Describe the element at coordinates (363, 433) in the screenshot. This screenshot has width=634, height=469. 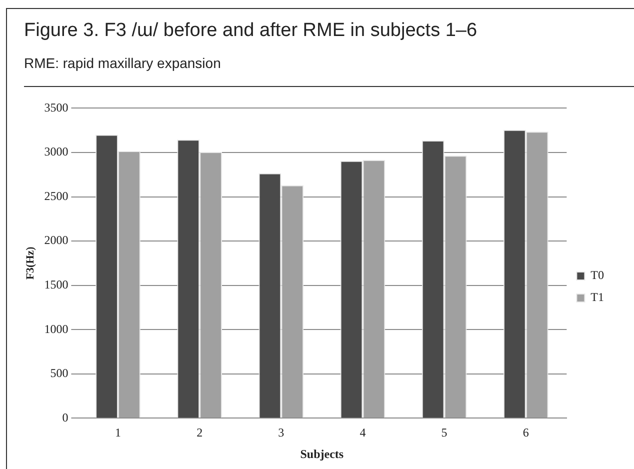
I see `x-tick-label: 4` at that location.